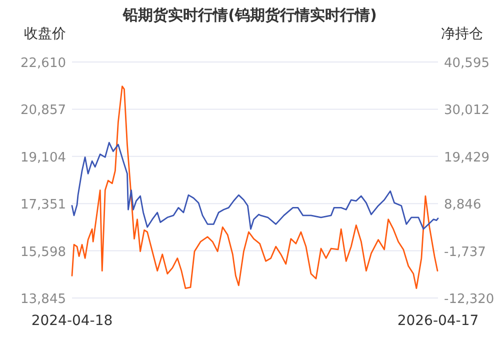 The image size is (500, 340). I want to click on y-tick-label: 13,845, so click(43, 299).